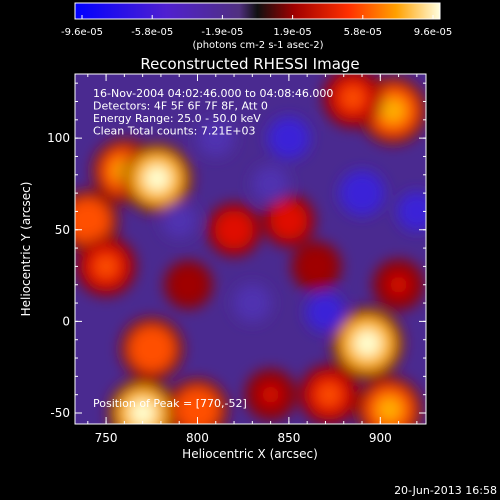 This screenshot has width=500, height=500. What do you see at coordinates (62, 230) in the screenshot?
I see `y-tick-label: 50` at bounding box center [62, 230].